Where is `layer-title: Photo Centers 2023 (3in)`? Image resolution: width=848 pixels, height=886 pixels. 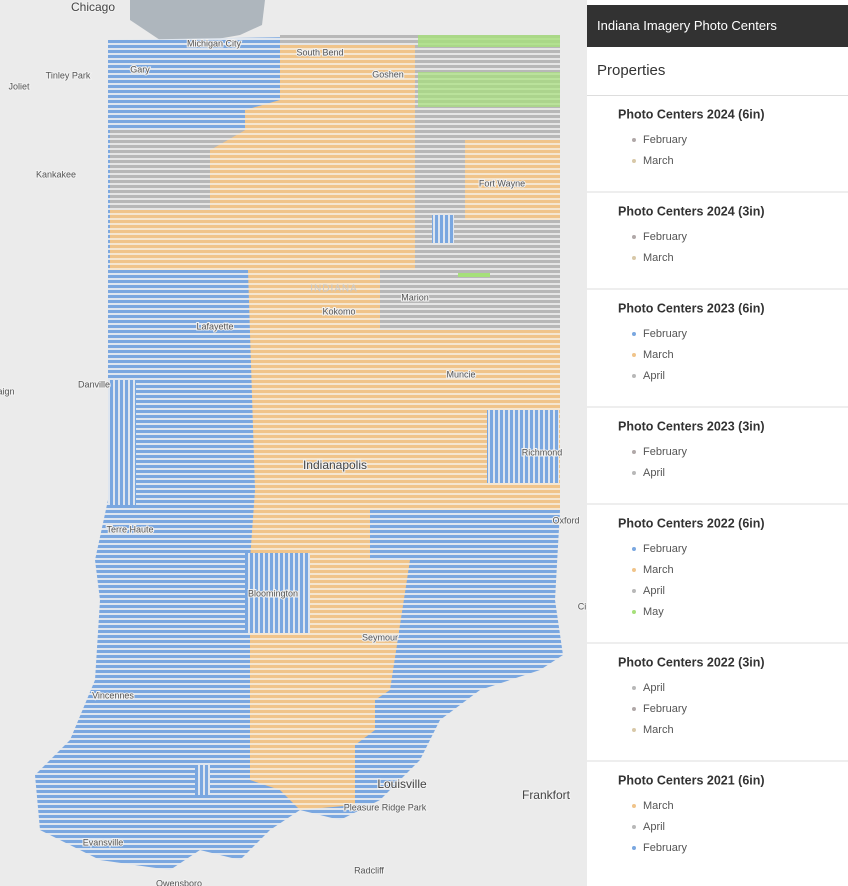 layer-title: Photo Centers 2023 (3in) is located at coordinates (691, 426).